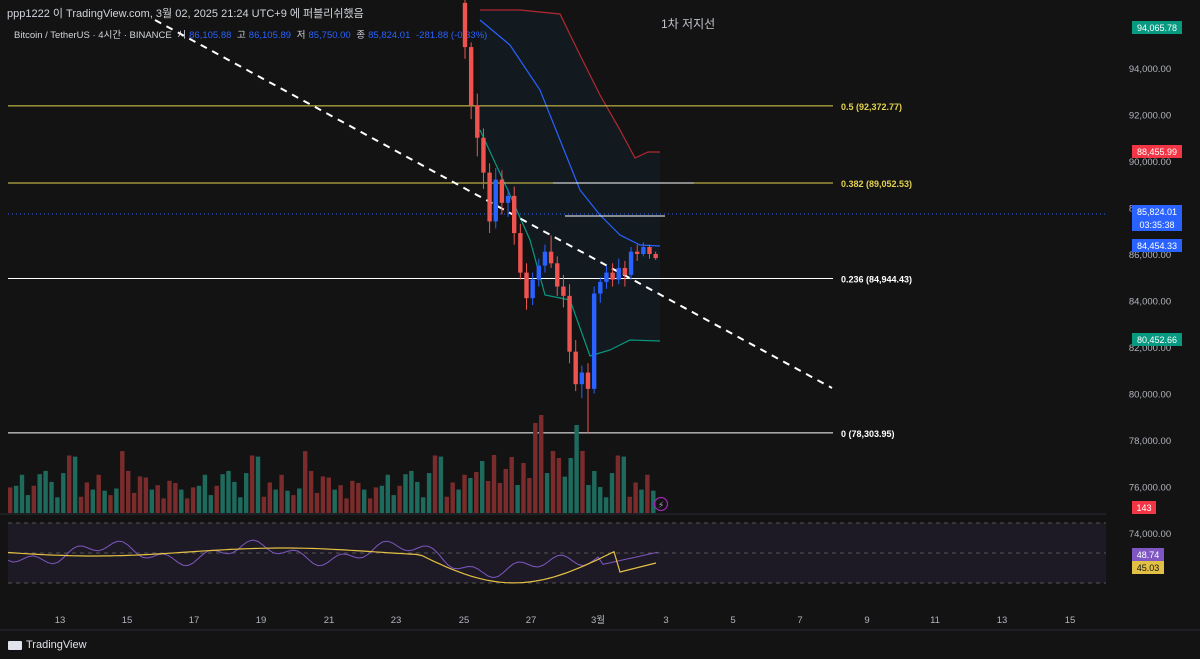  I want to click on fib-level-label: 0.5 (92,372.77), so click(871, 107).